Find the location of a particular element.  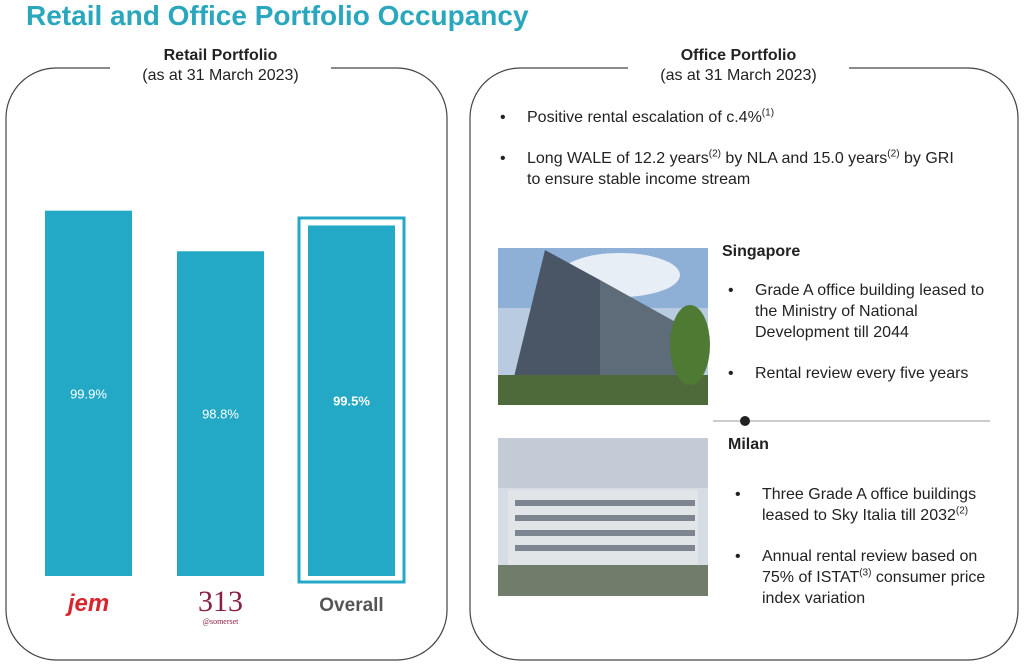

bullet: Positive rental escalation of c.4%(1) is located at coordinates (735, 117).